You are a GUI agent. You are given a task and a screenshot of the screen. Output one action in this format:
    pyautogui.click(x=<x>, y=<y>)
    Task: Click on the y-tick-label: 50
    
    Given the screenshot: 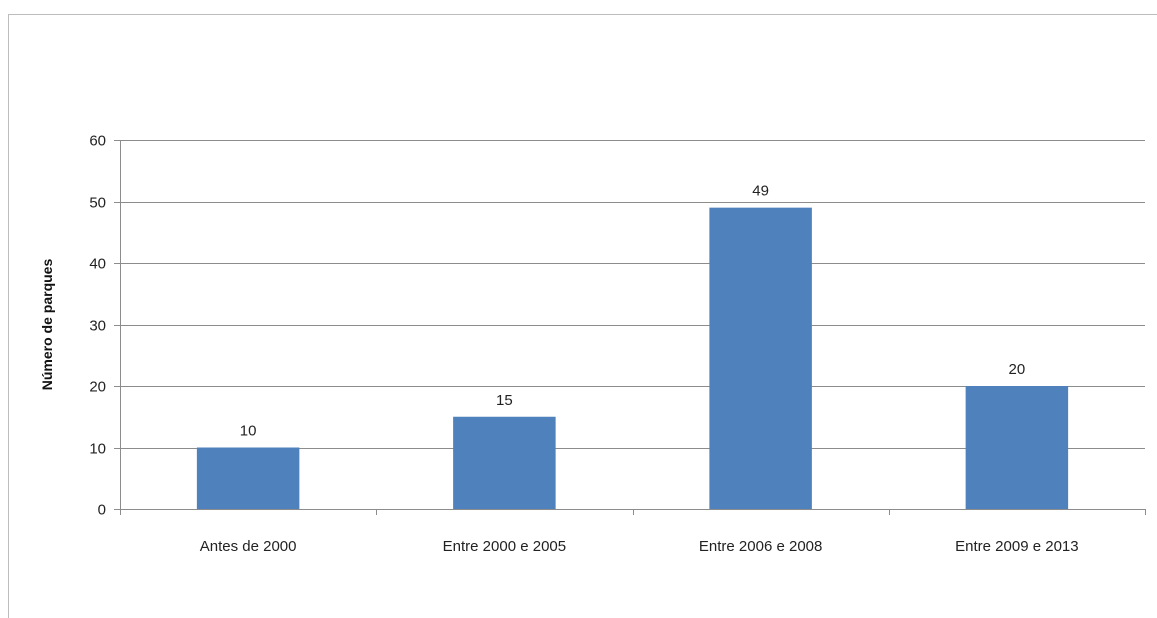 What is the action you would take?
    pyautogui.click(x=97, y=203)
    